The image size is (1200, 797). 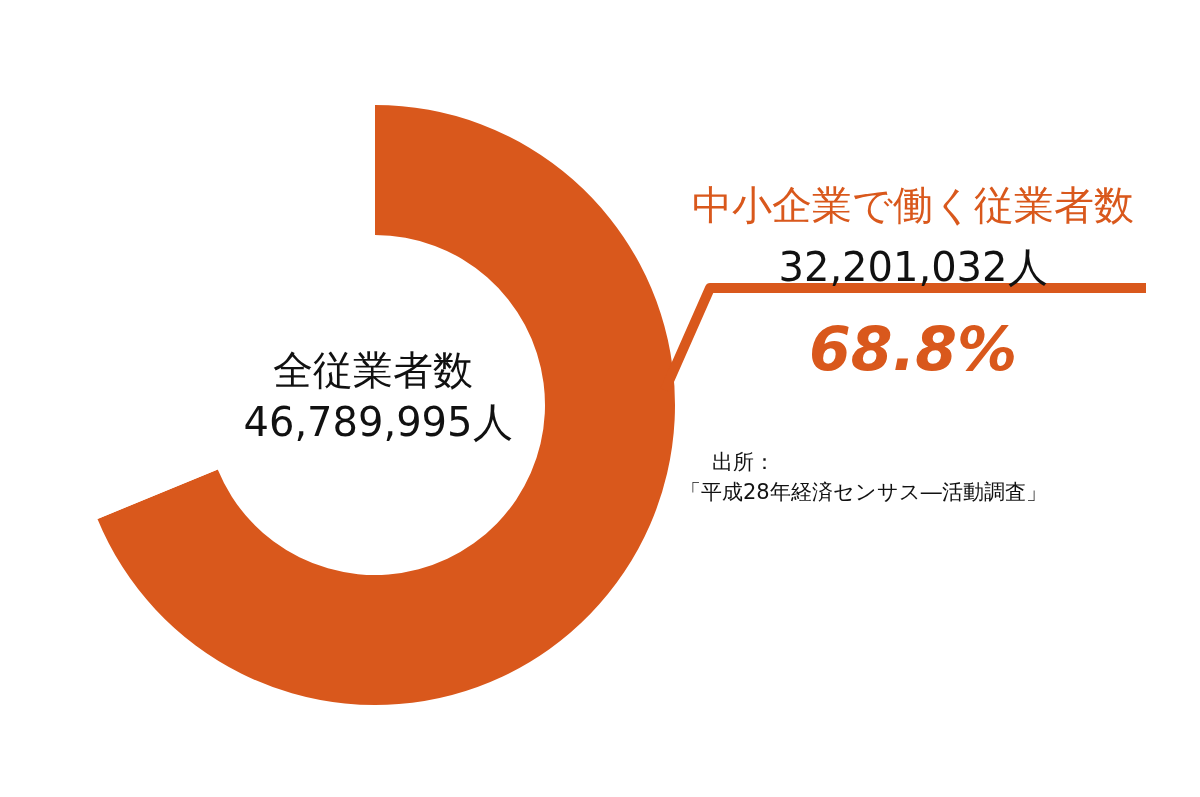 What do you see at coordinates (373, 370) in the screenshot?
I see `text: 全従業者数` at bounding box center [373, 370].